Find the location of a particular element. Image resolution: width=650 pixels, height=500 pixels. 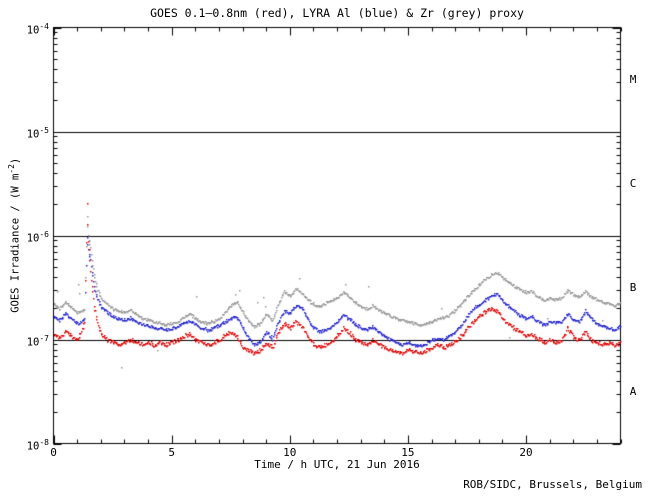

x-tick-label: 15 is located at coordinates (408, 452).